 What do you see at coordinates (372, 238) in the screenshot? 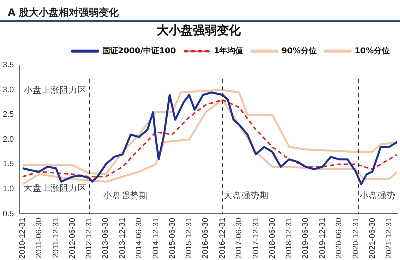
I see `x-tick-label: 2021-06-30` at bounding box center [372, 238].